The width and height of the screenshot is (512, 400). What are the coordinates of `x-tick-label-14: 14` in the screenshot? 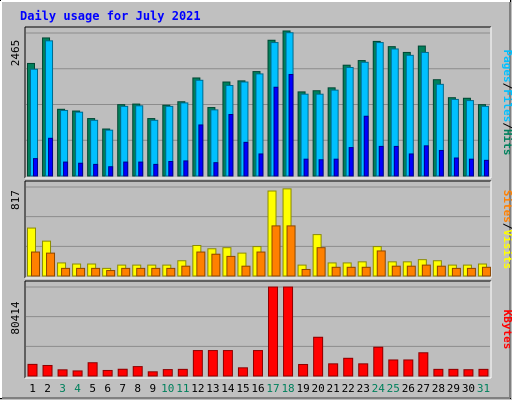 It's located at (228, 388).